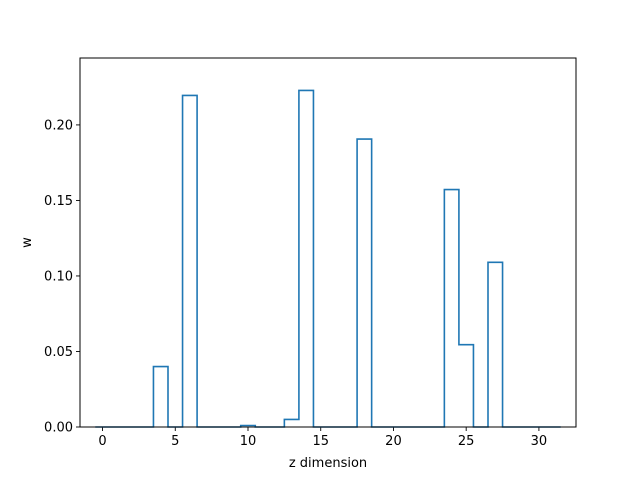 The width and height of the screenshot is (640, 480). What do you see at coordinates (328, 463) in the screenshot?
I see `x-axis-label: z dimension` at bounding box center [328, 463].